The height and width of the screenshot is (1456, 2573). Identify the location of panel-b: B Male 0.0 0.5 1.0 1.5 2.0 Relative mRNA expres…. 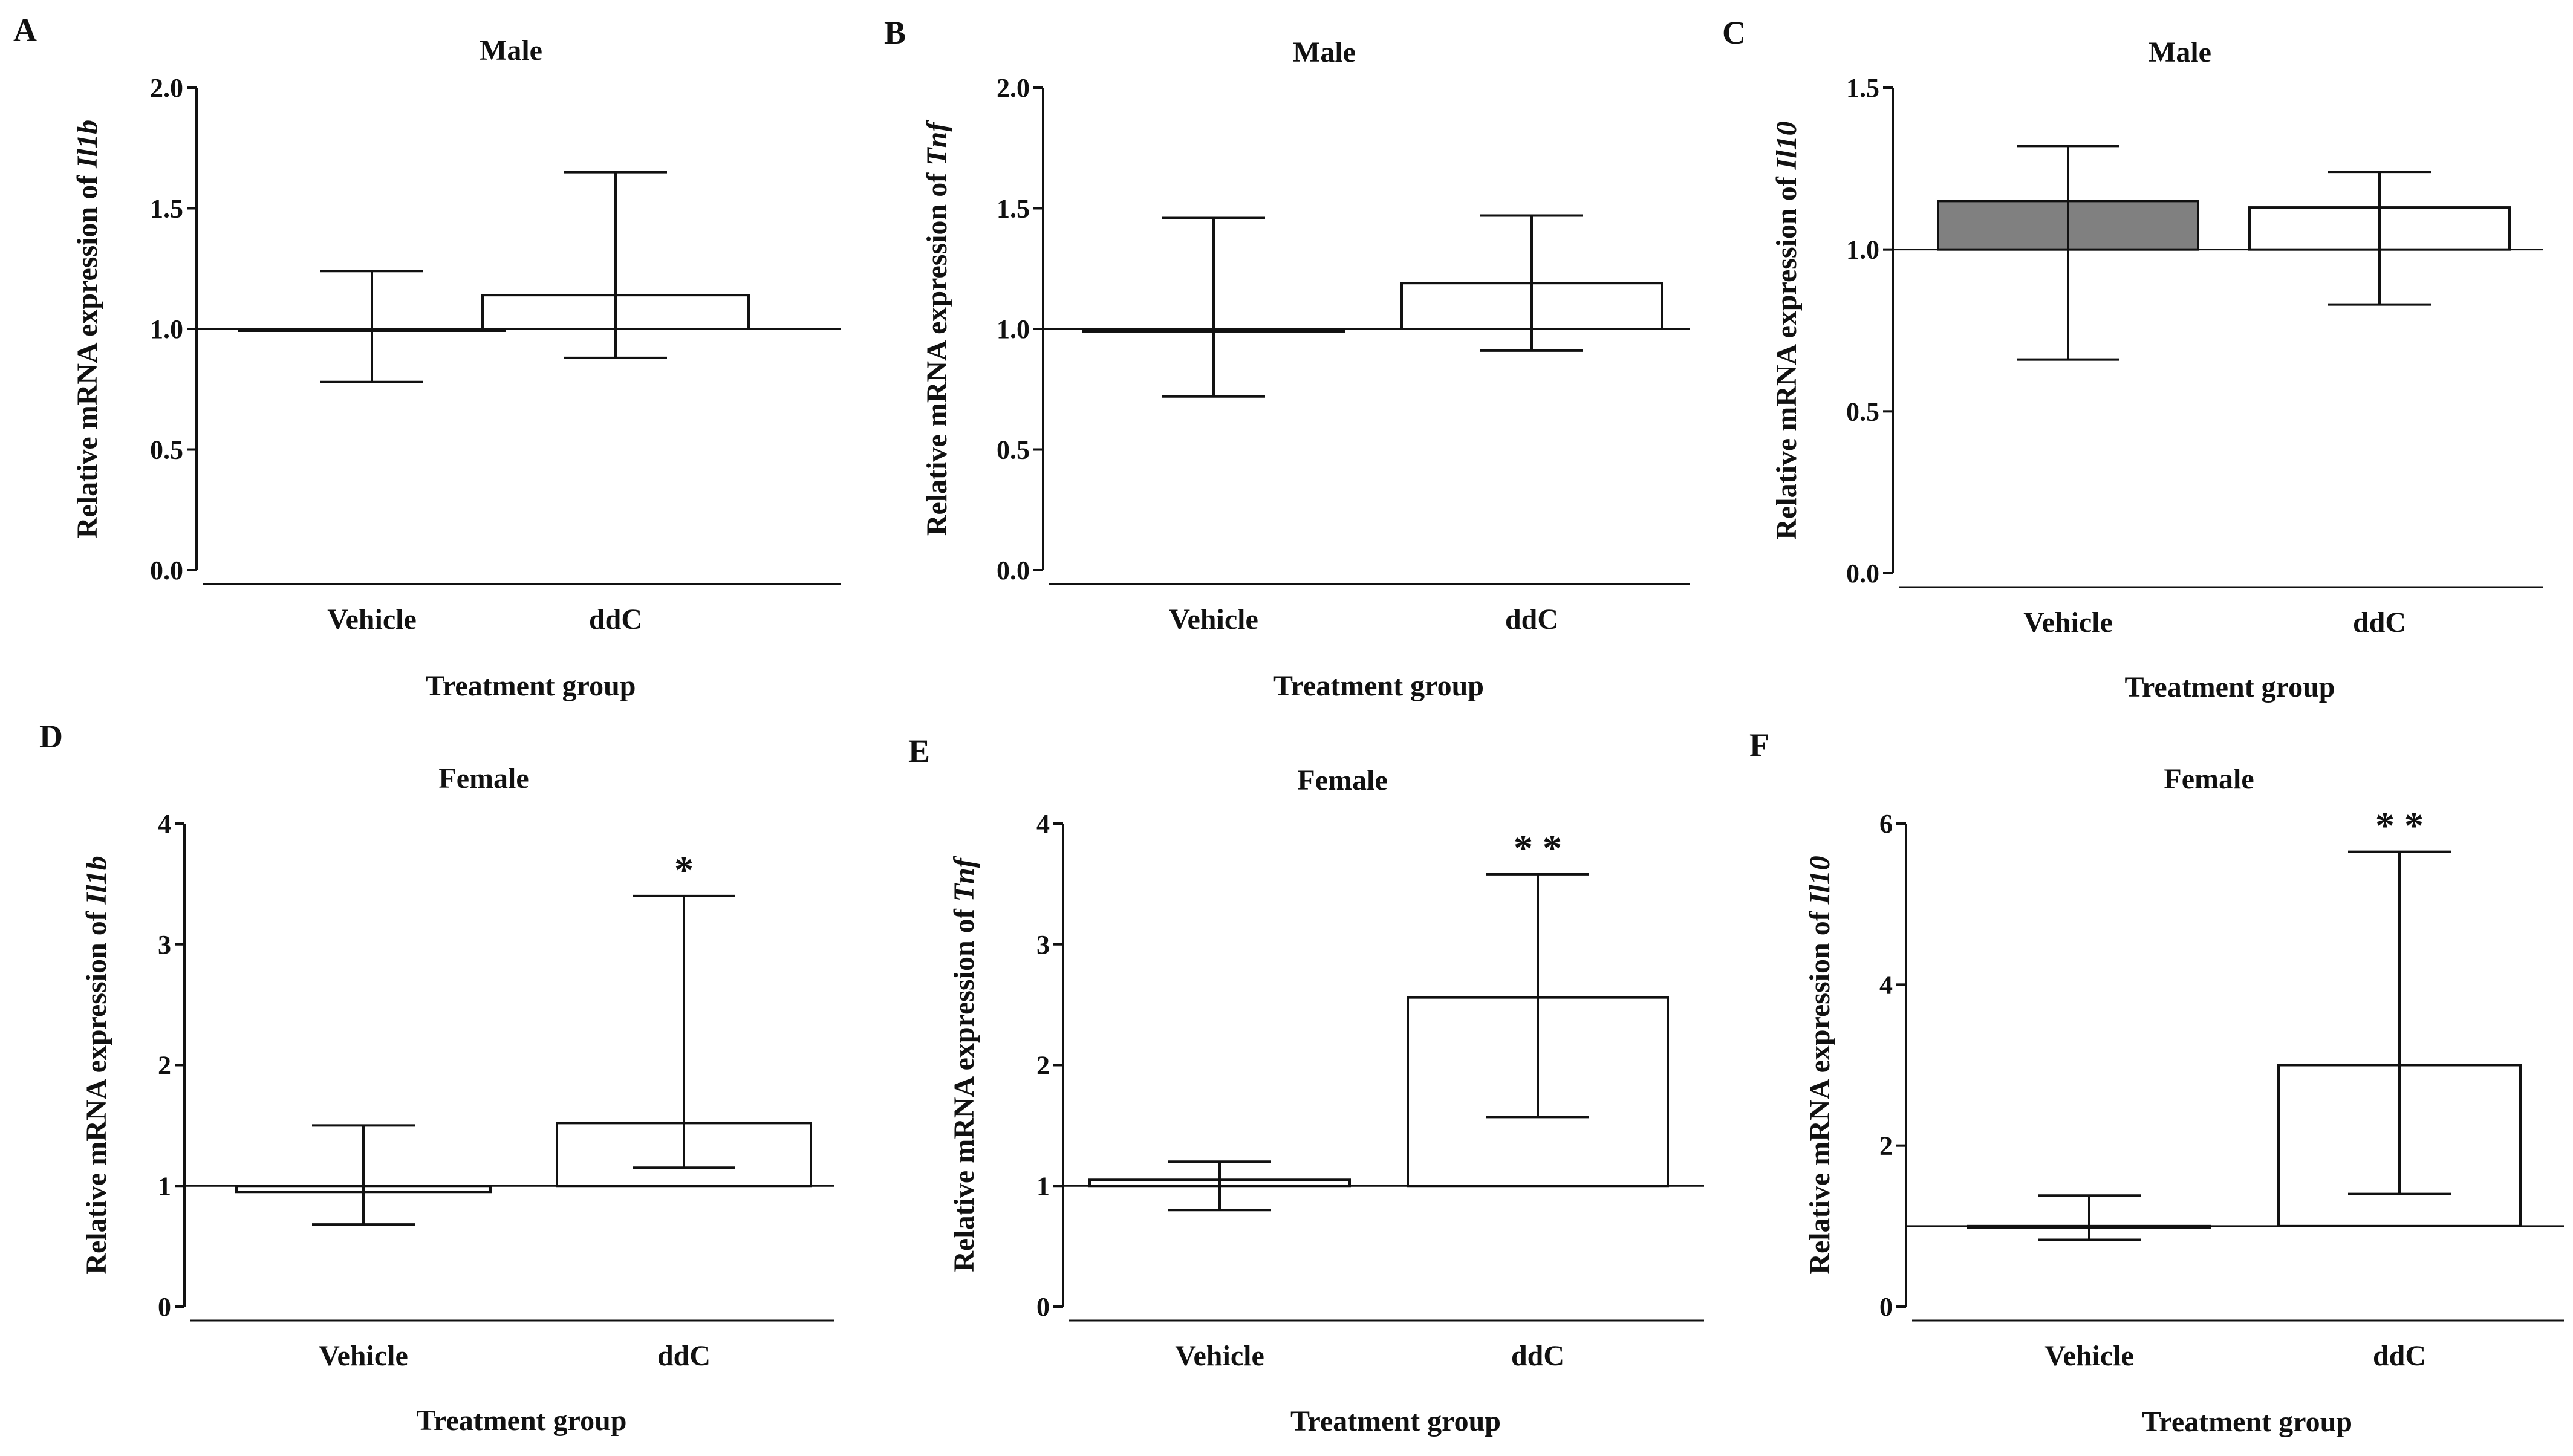
(1287, 358).